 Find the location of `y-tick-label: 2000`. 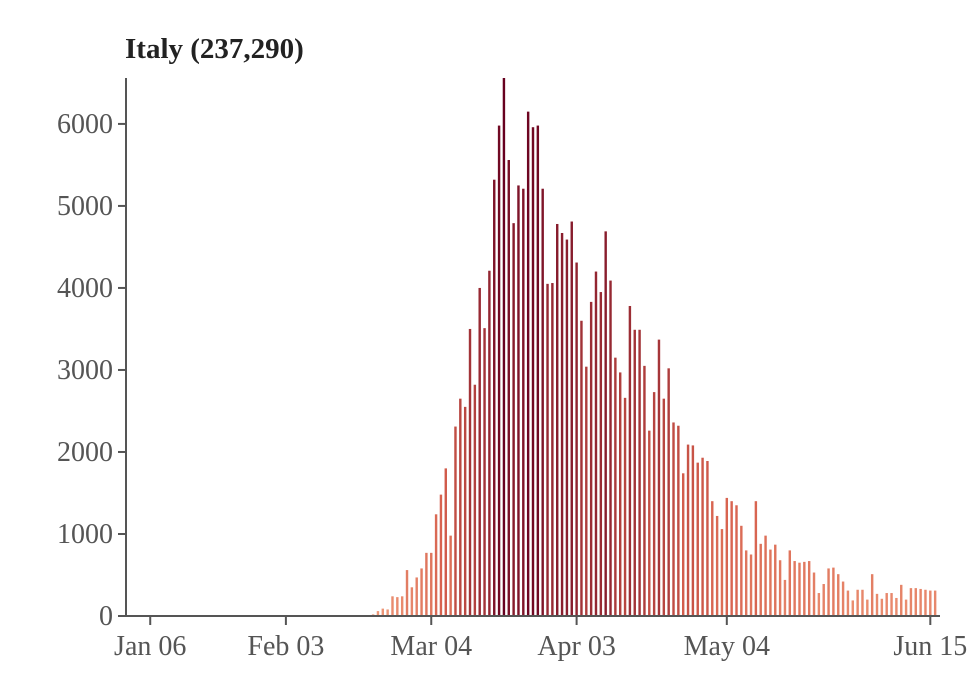

y-tick-label: 2000 is located at coordinates (85, 452).